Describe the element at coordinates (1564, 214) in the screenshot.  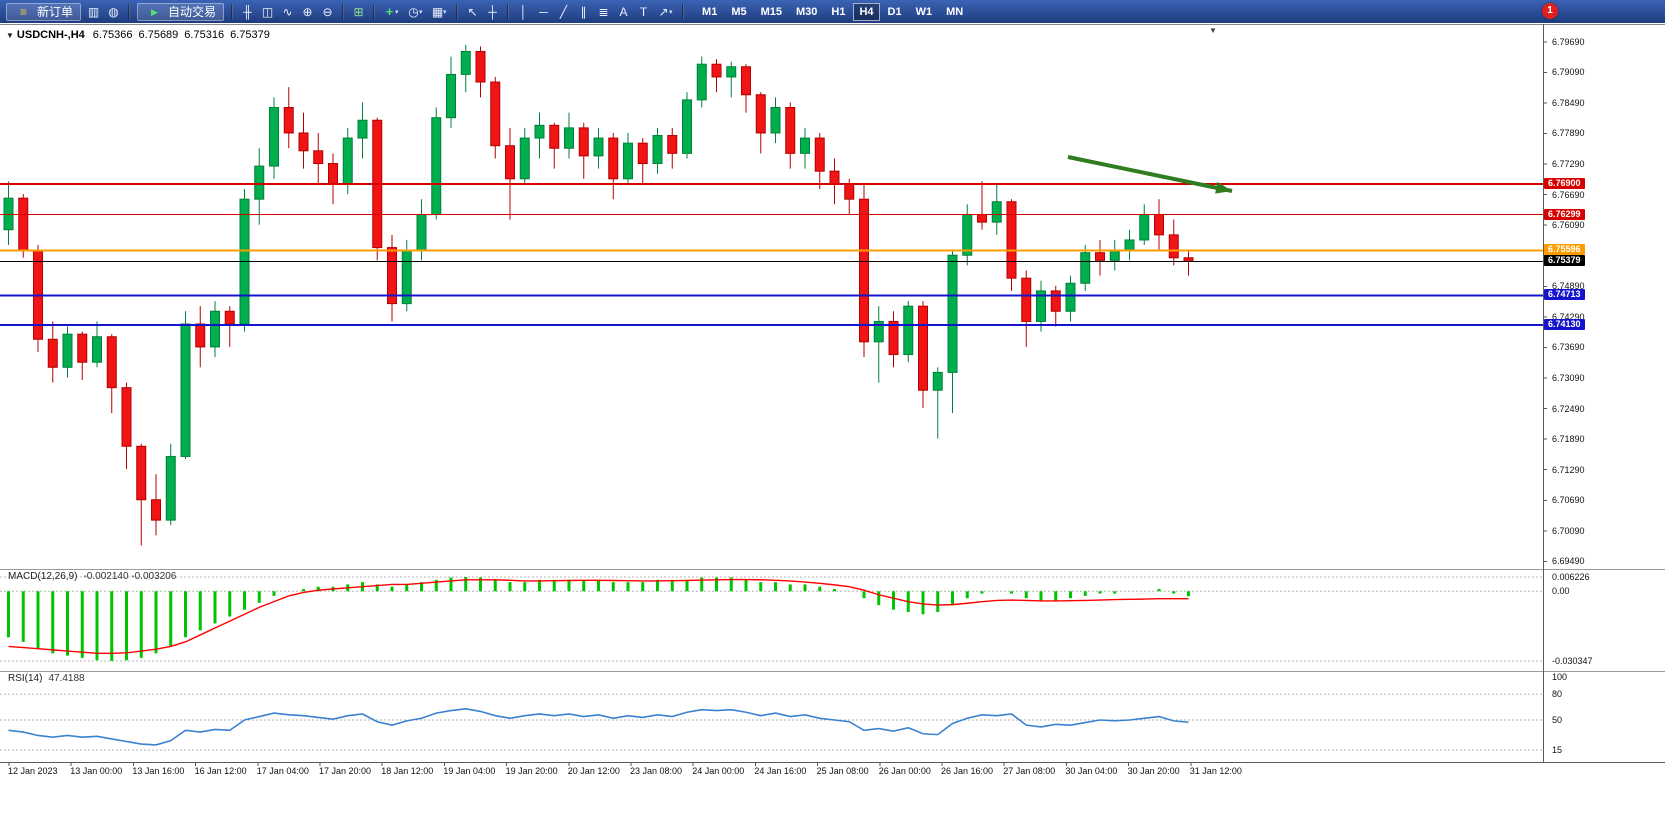
I see `price-tag: 6.76299` at that location.